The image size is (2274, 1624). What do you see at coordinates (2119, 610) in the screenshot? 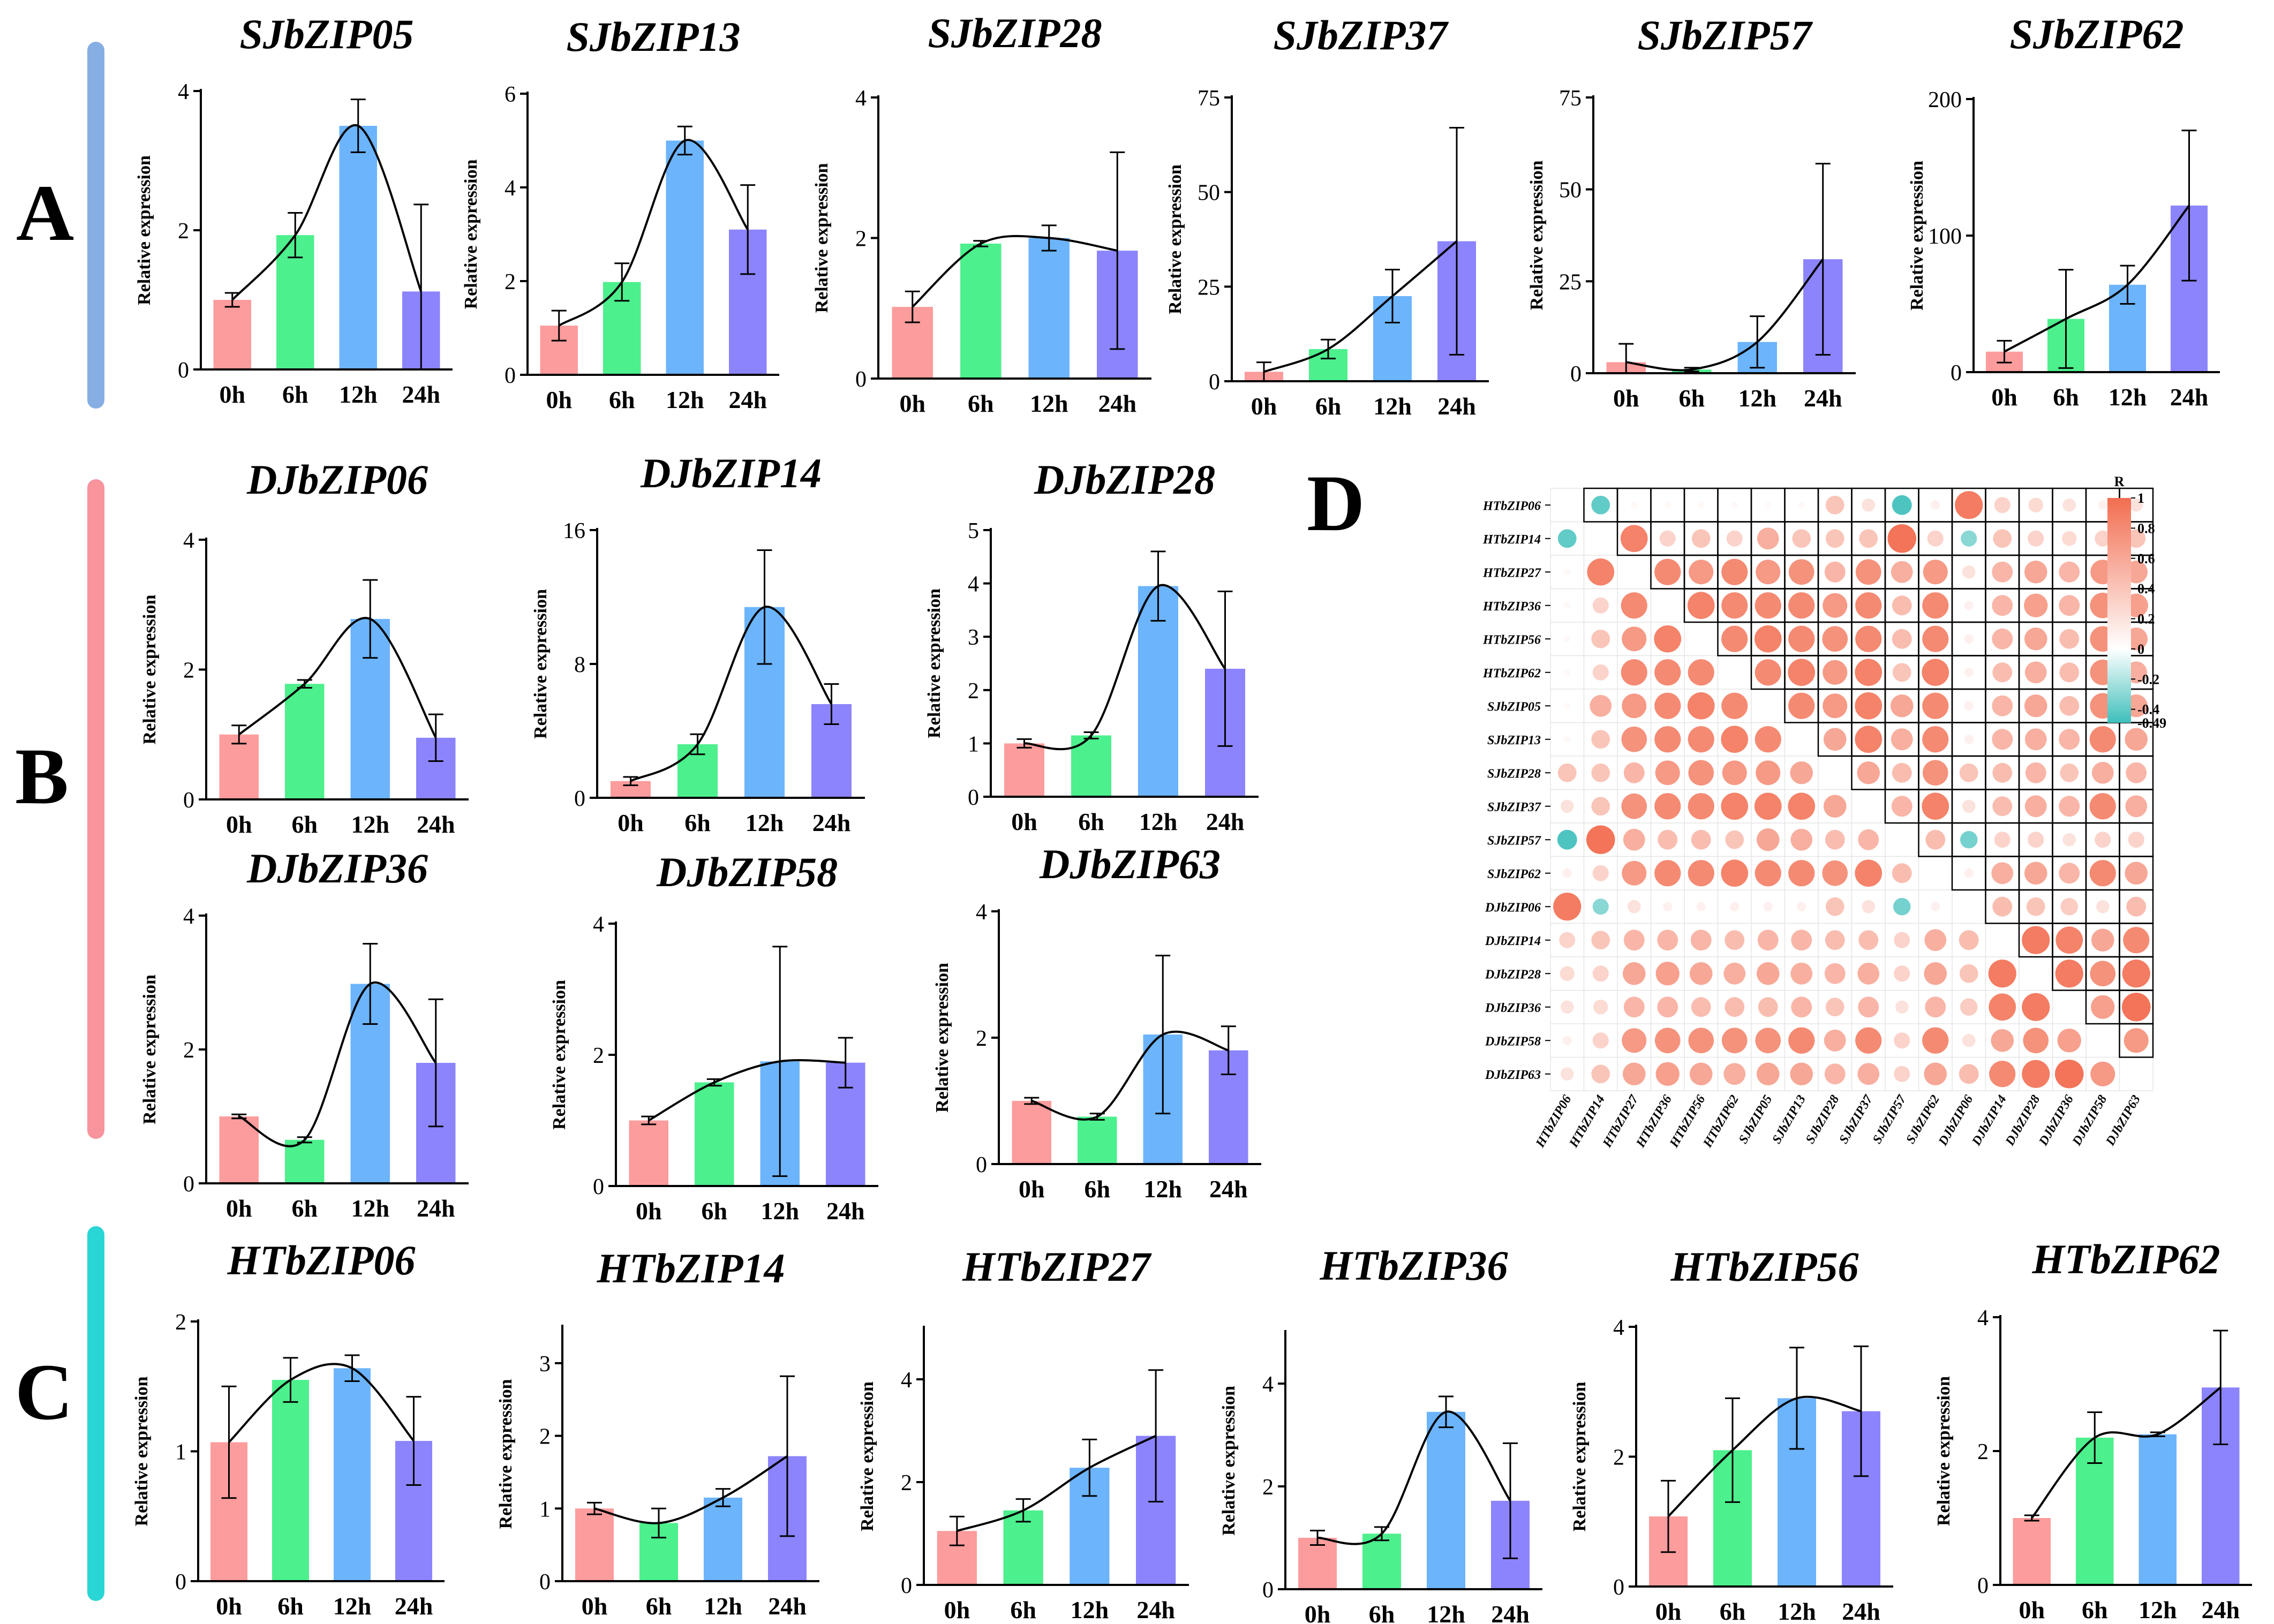
I see `colorbar` at bounding box center [2119, 610].